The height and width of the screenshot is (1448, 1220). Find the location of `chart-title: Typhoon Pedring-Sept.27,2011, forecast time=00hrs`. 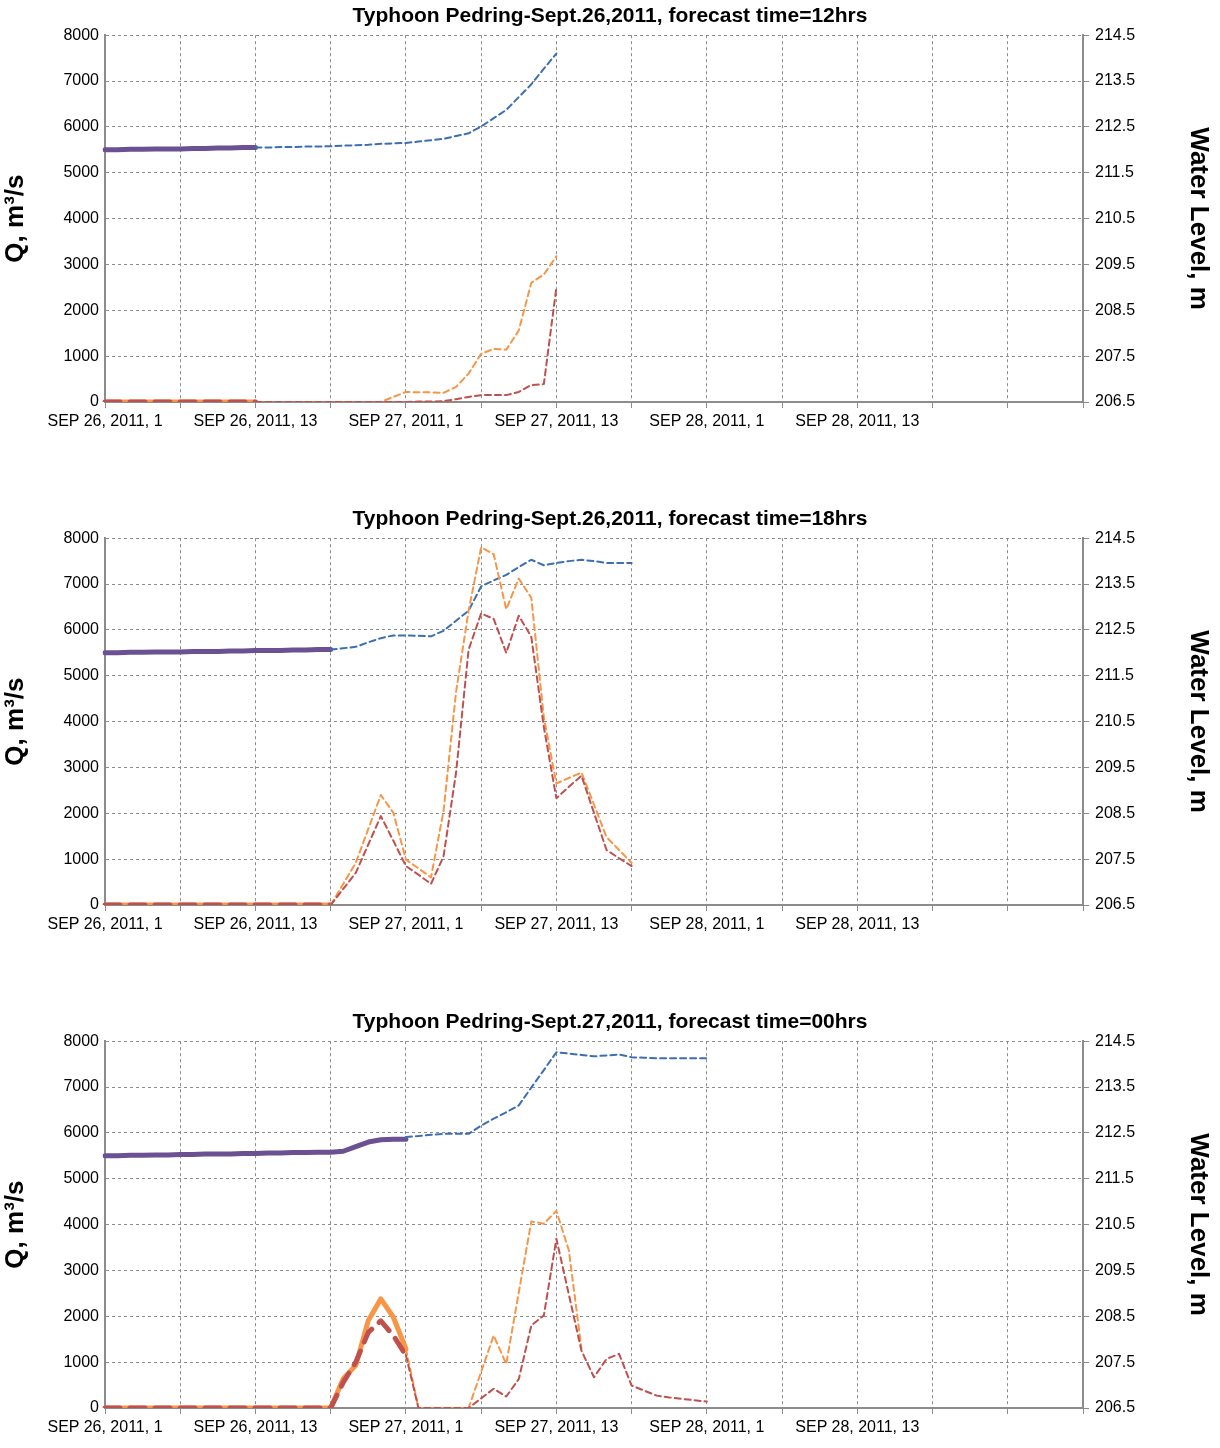

chart-title: Typhoon Pedring-Sept.27,2011, forecast time=00hrs is located at coordinates (610, 1021).